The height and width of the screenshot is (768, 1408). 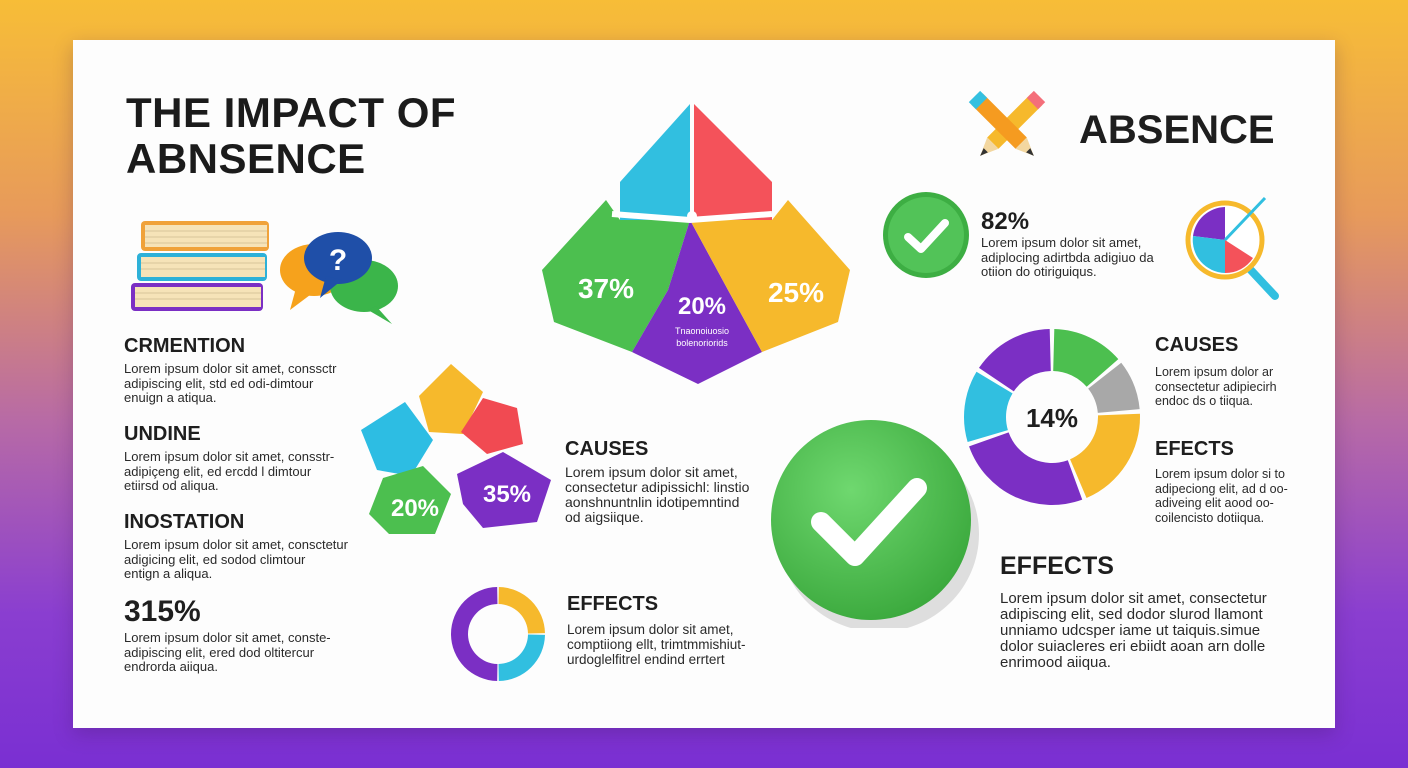 I want to click on segment-sublabel: bolenoriorids, so click(x=702, y=343).